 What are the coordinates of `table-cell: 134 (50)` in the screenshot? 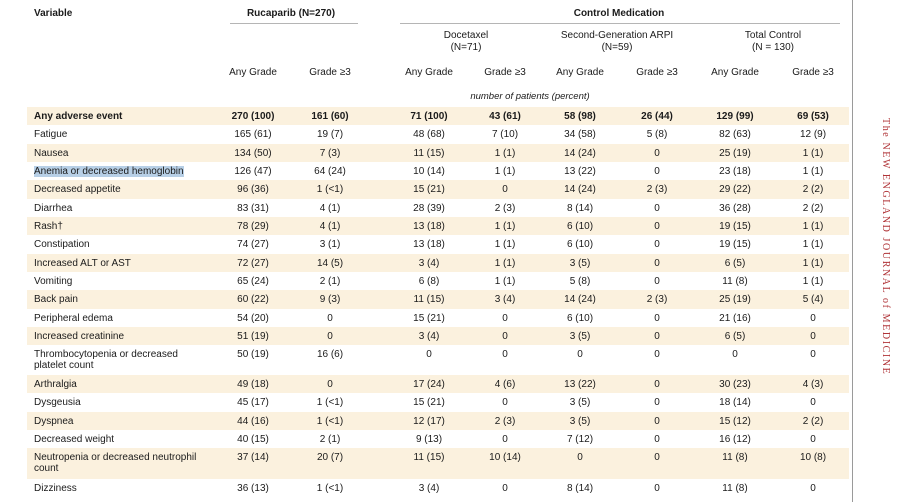 It's located at (253, 153).